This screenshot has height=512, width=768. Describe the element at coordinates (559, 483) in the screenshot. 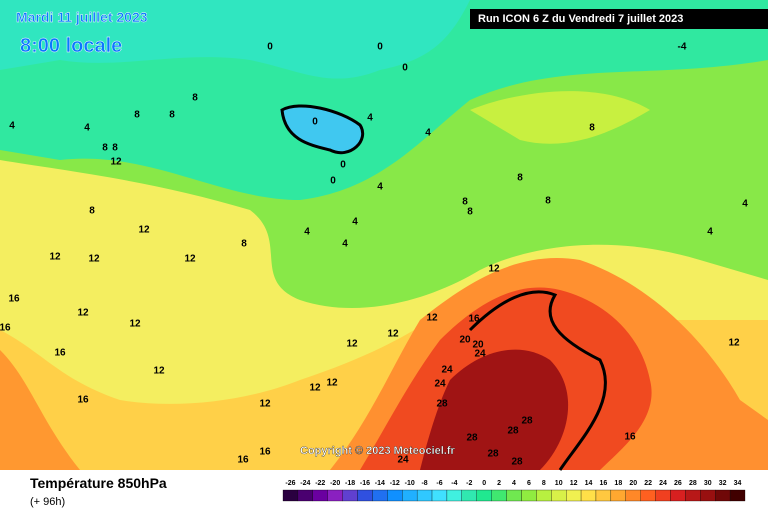

I see `colorbar-label: 10` at that location.